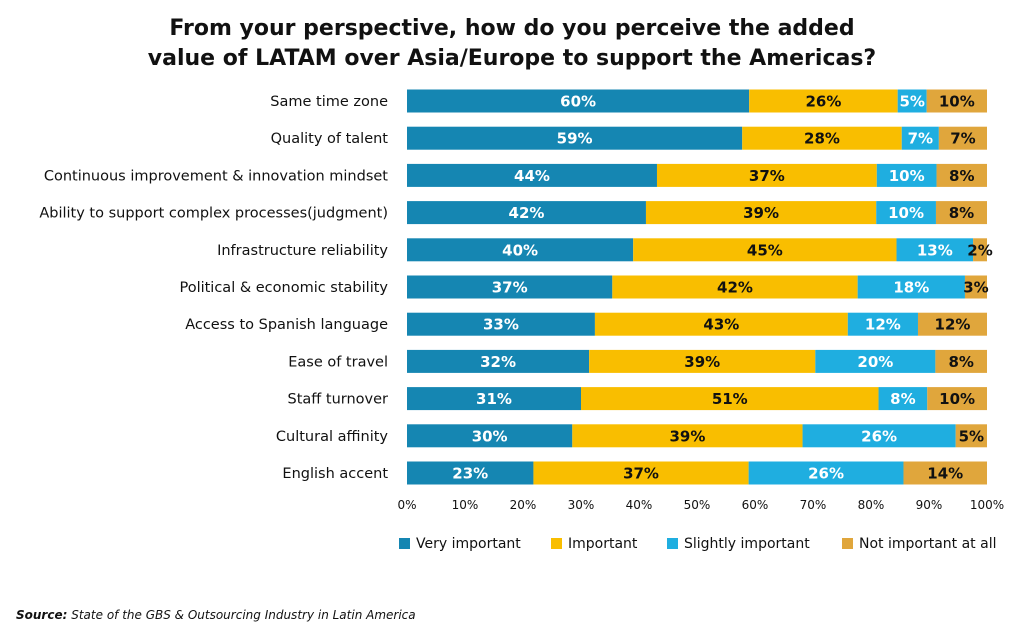 This screenshot has height=637, width=1024. I want to click on legend-label: Not important at all, so click(927, 544).